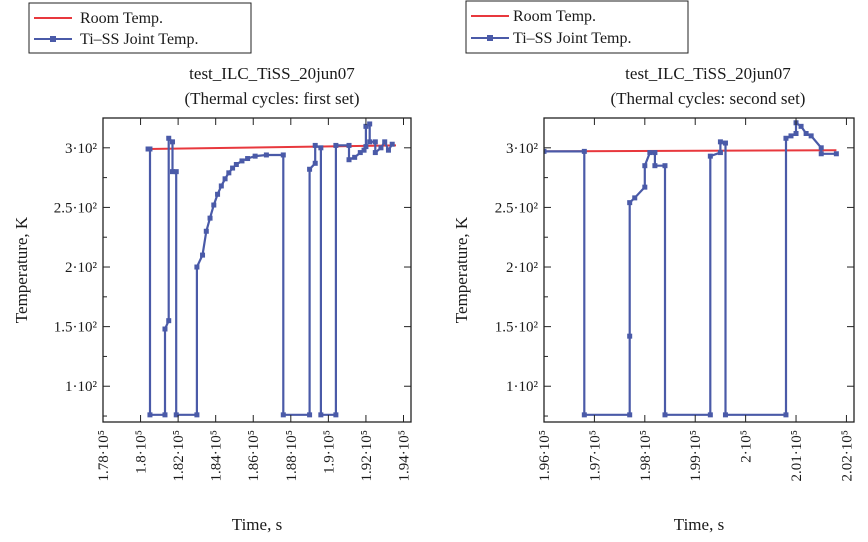 The width and height of the screenshot is (868, 542). Describe the element at coordinates (179, 455) in the screenshot. I see `x-tick-label: 1.82·10⁵` at that location.